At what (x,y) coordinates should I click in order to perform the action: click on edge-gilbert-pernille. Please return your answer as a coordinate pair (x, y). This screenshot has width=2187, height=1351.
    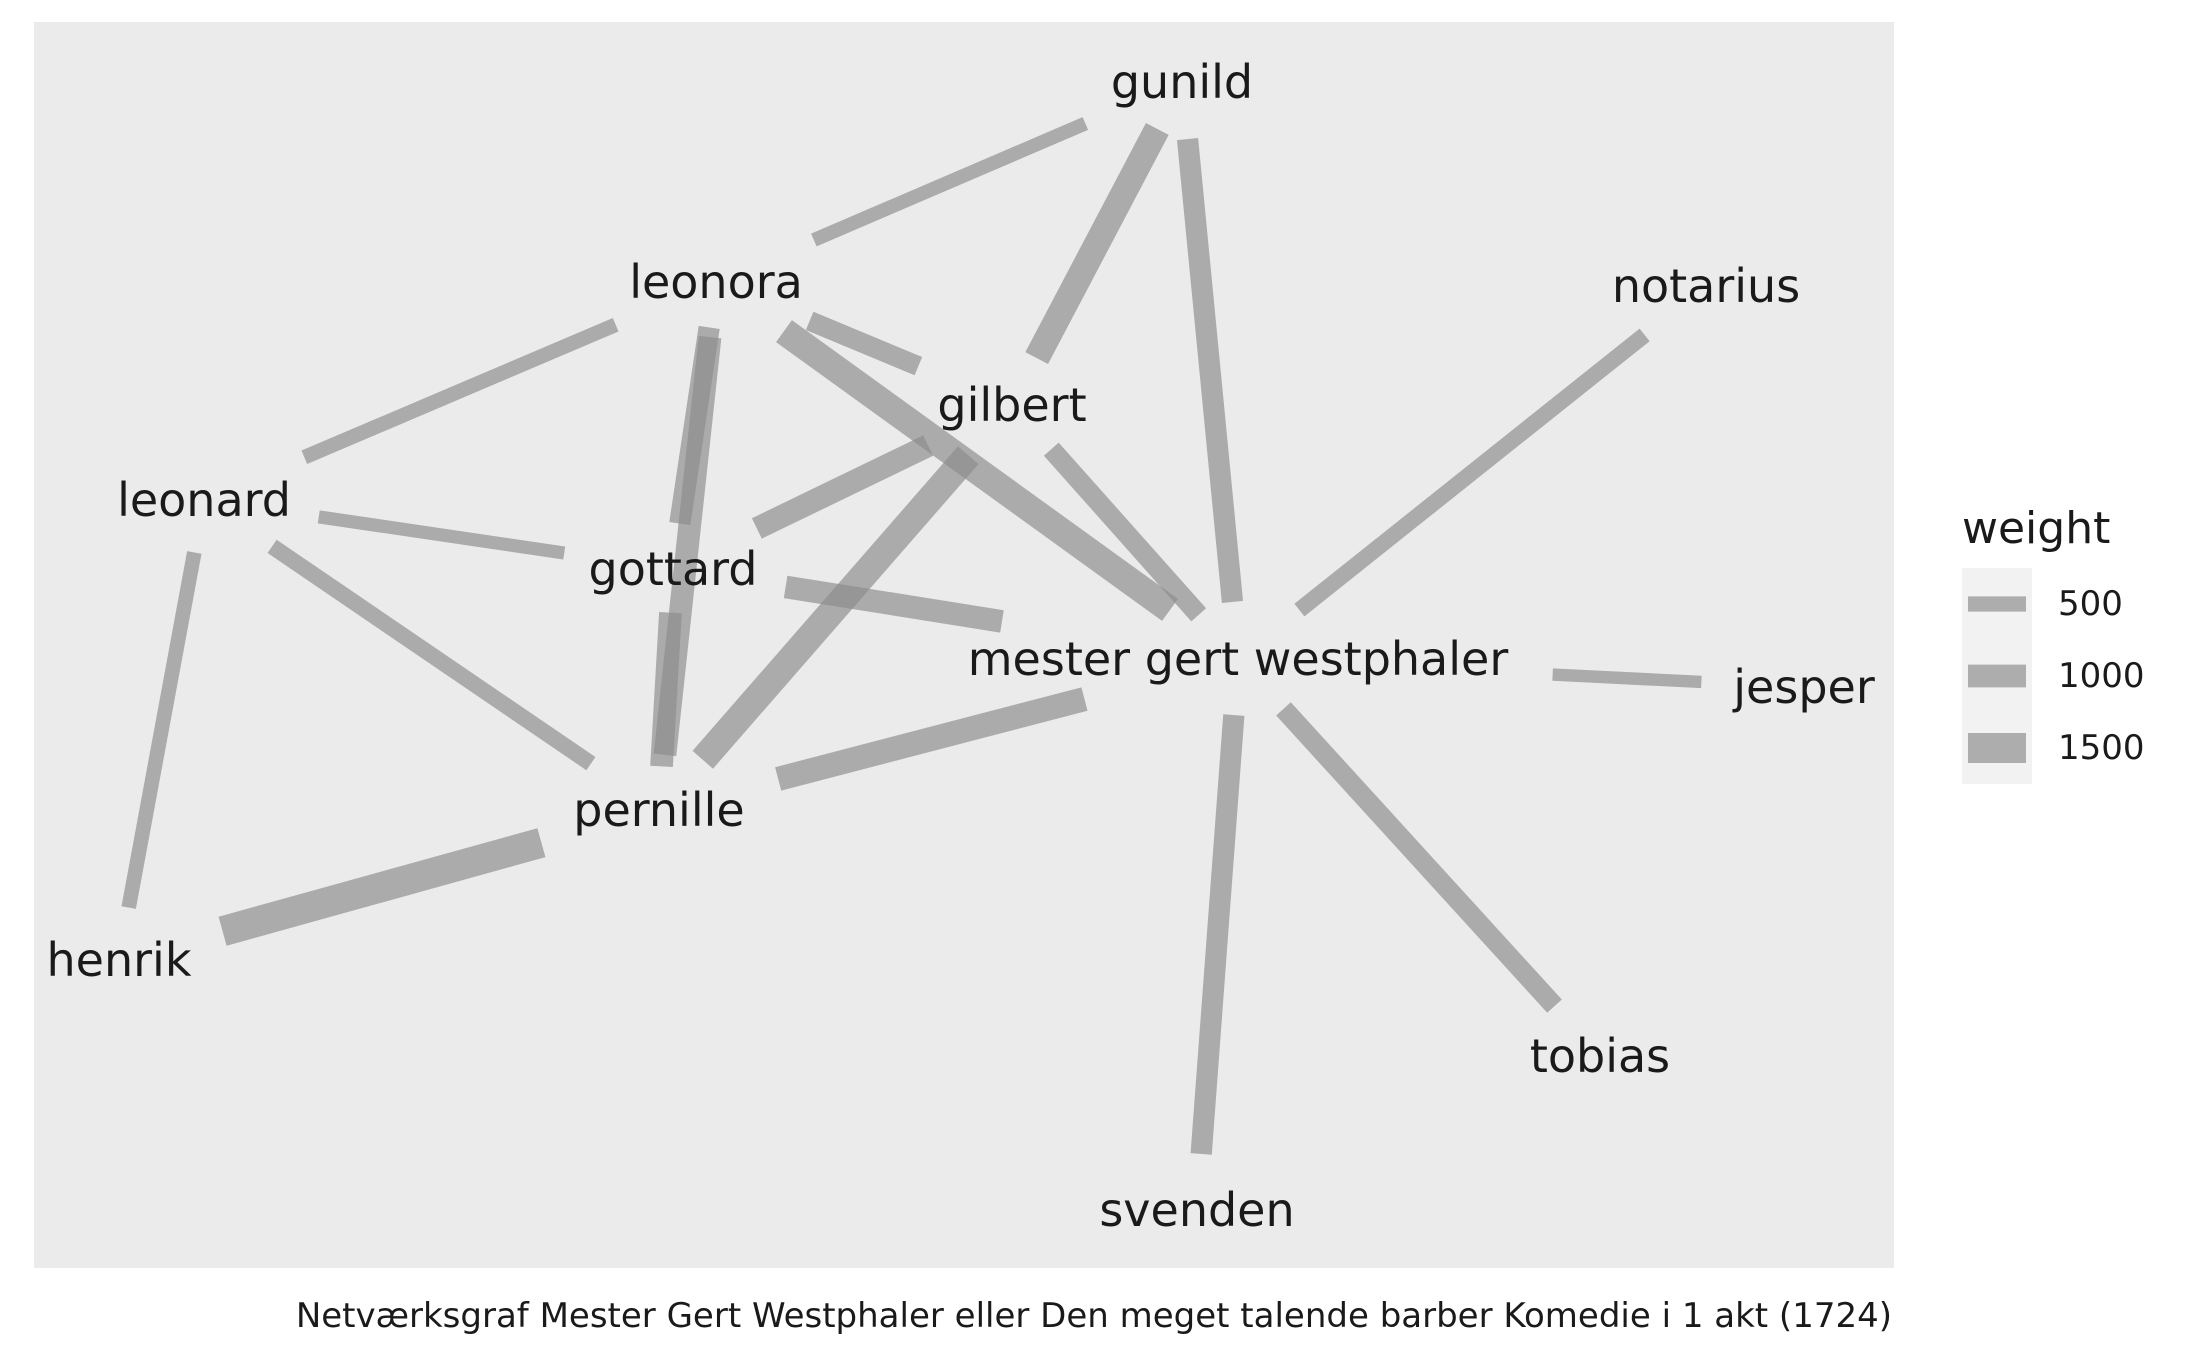
    Looking at the image, I should click on (835, 607).